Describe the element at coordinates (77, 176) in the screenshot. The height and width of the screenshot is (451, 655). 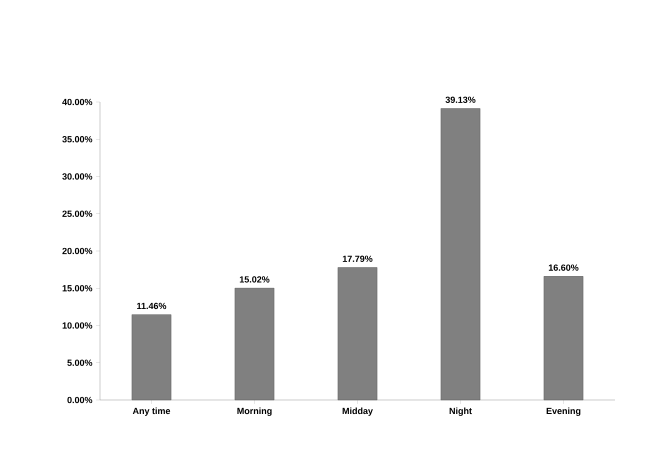
I see `y-tick-label: 30.00%` at that location.